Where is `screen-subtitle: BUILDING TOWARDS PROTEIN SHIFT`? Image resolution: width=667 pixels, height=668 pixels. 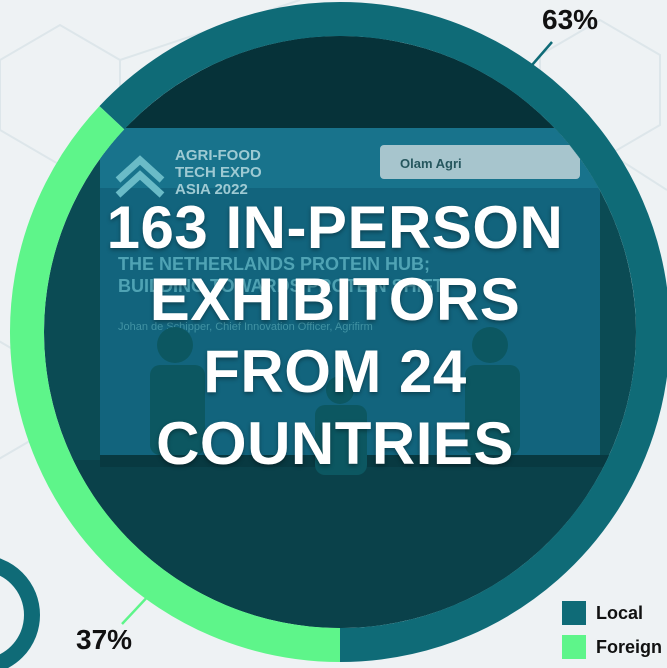 screen-subtitle: BUILDING TOWARDS PROTEIN SHIFT is located at coordinates (281, 286).